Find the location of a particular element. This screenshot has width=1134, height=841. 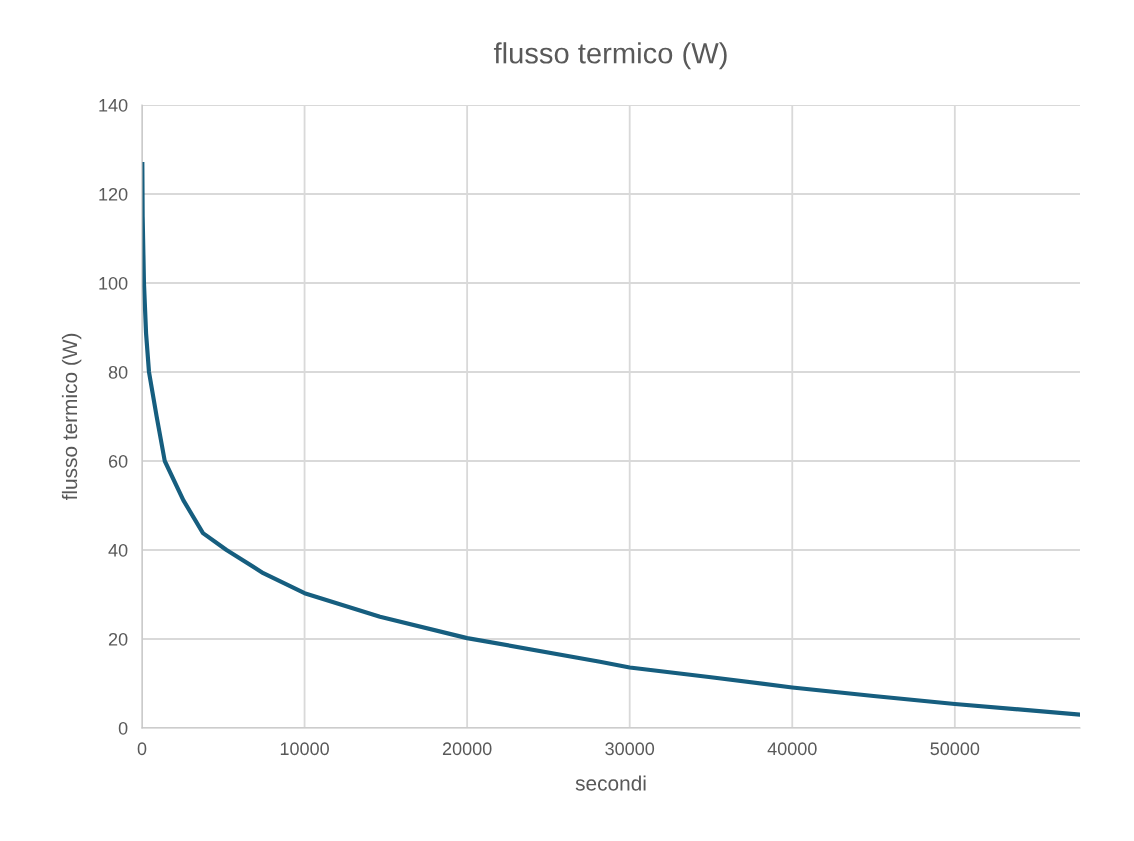

x-tick-label: 50000 is located at coordinates (955, 749).